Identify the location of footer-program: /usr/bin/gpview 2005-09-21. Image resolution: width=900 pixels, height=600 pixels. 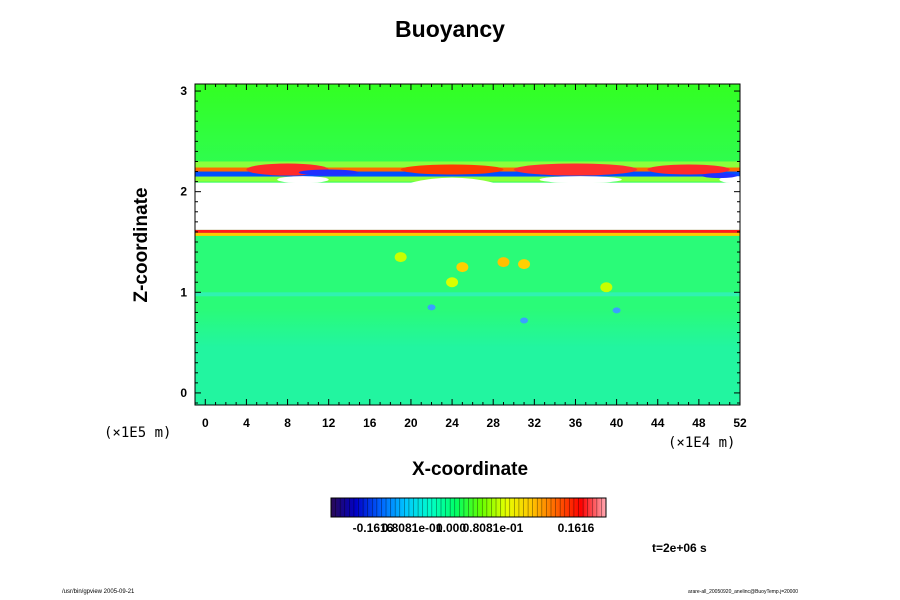
(98, 592).